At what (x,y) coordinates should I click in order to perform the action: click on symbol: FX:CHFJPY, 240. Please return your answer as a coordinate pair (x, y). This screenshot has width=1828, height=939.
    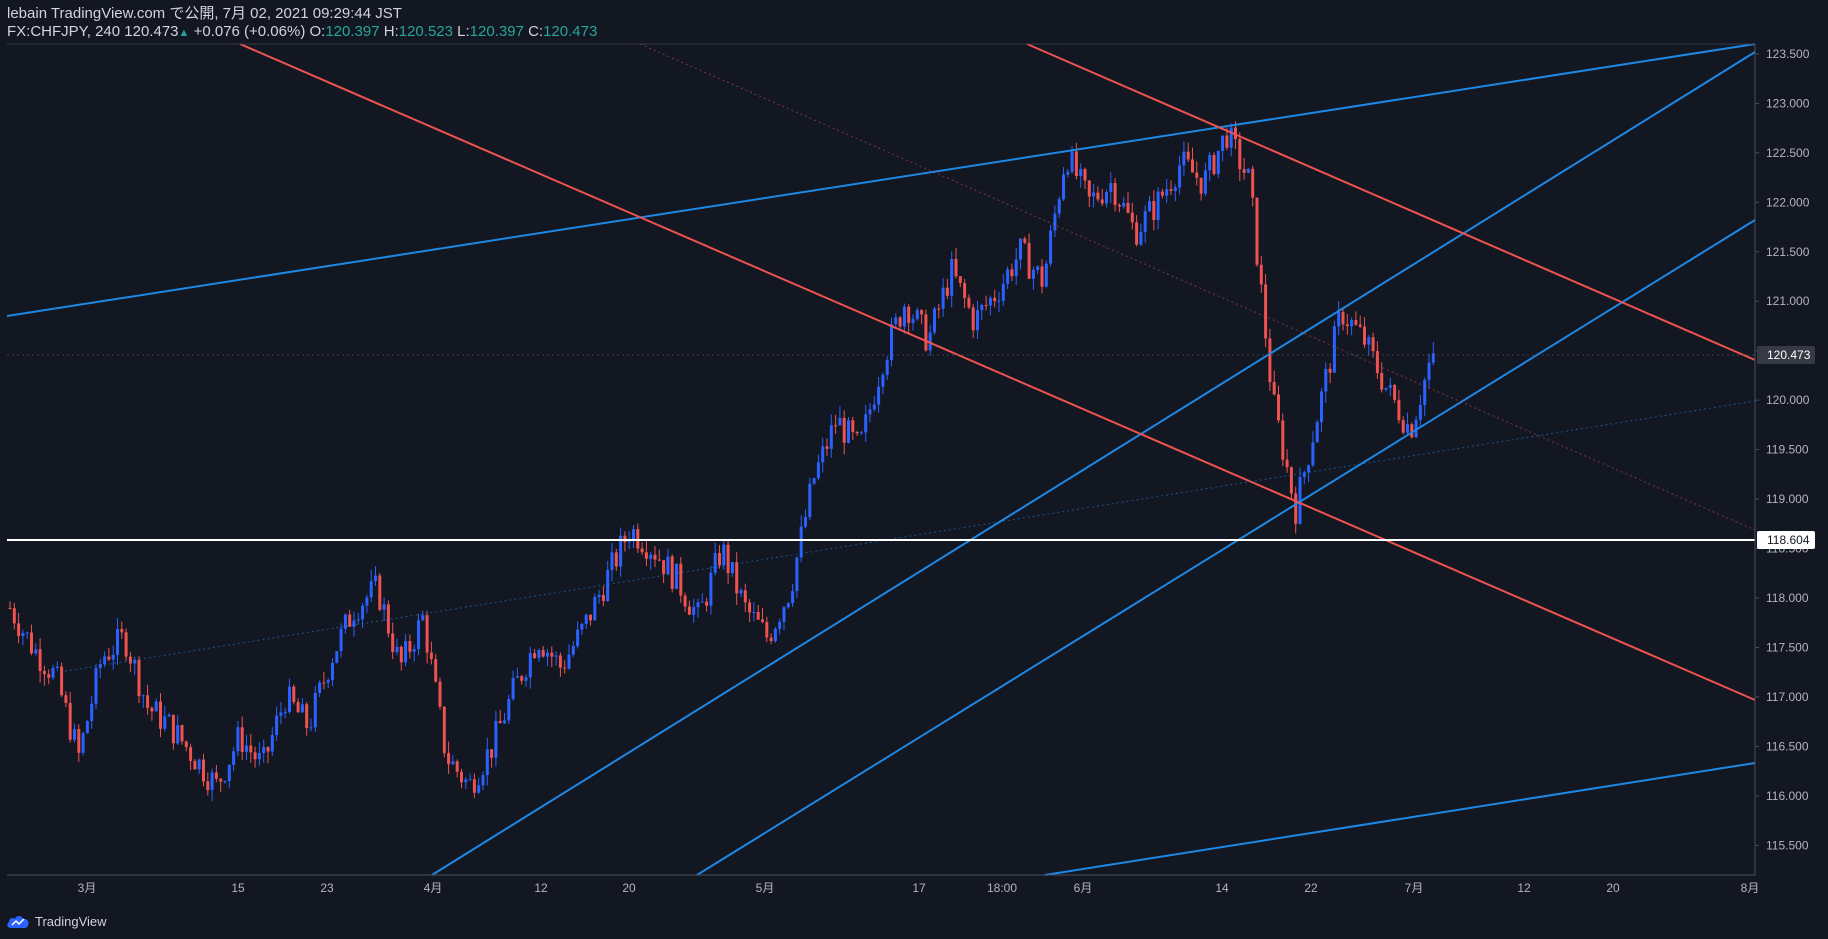
    Looking at the image, I should click on (64, 31).